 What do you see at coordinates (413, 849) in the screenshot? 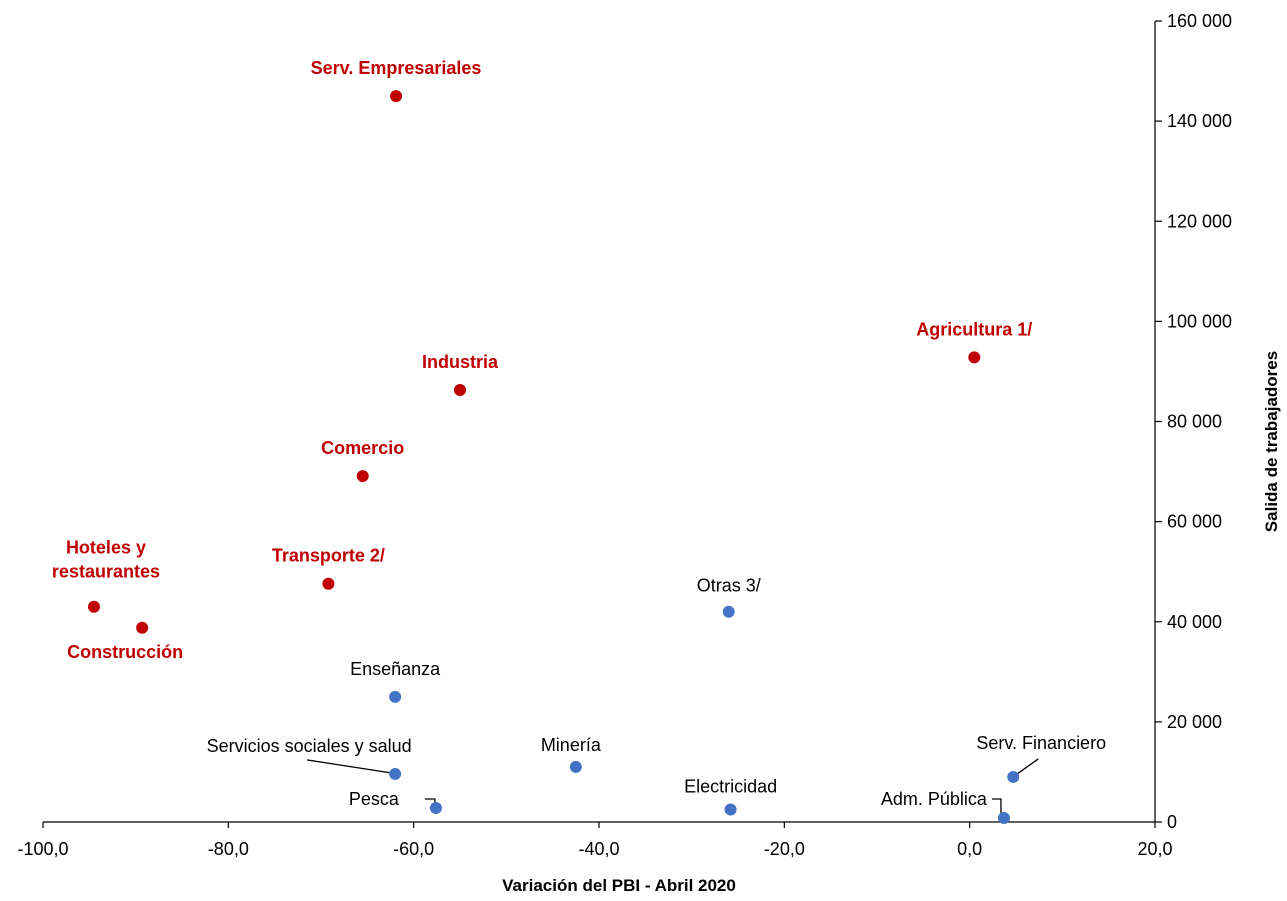
I see `x-tick-label: -60,0` at bounding box center [413, 849].